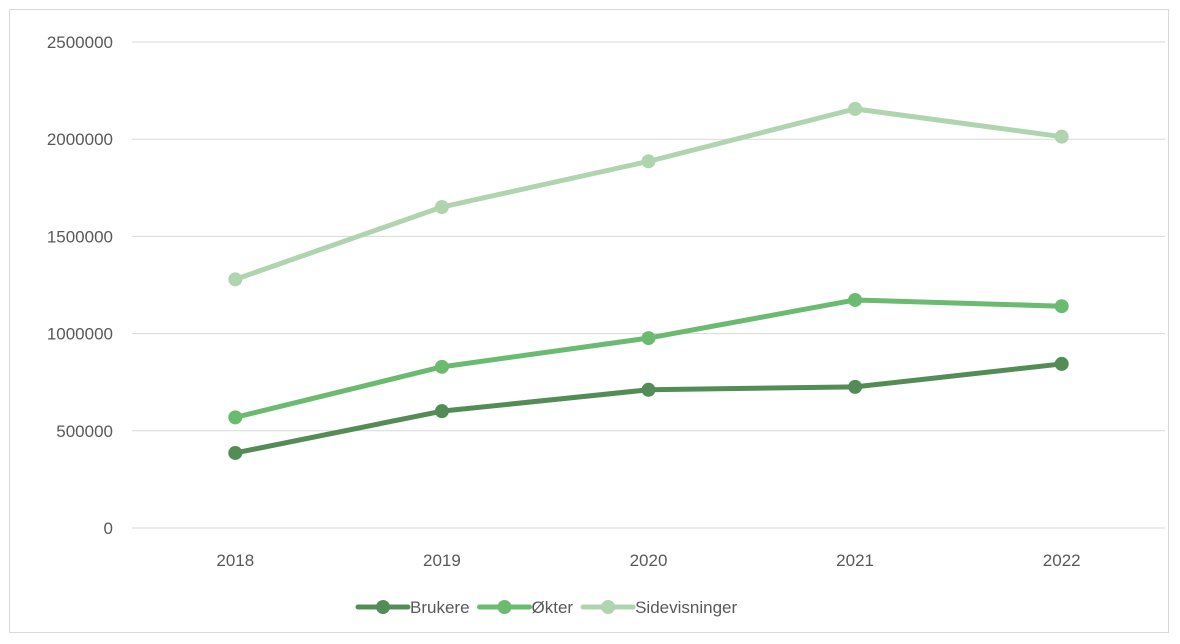 This screenshot has height=644, width=1180. I want to click on y-tick-label: 0, so click(108, 528).